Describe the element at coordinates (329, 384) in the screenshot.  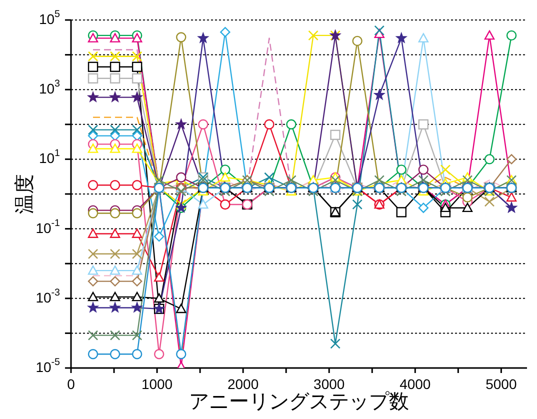
I see `x-tick-label: 3000` at that location.